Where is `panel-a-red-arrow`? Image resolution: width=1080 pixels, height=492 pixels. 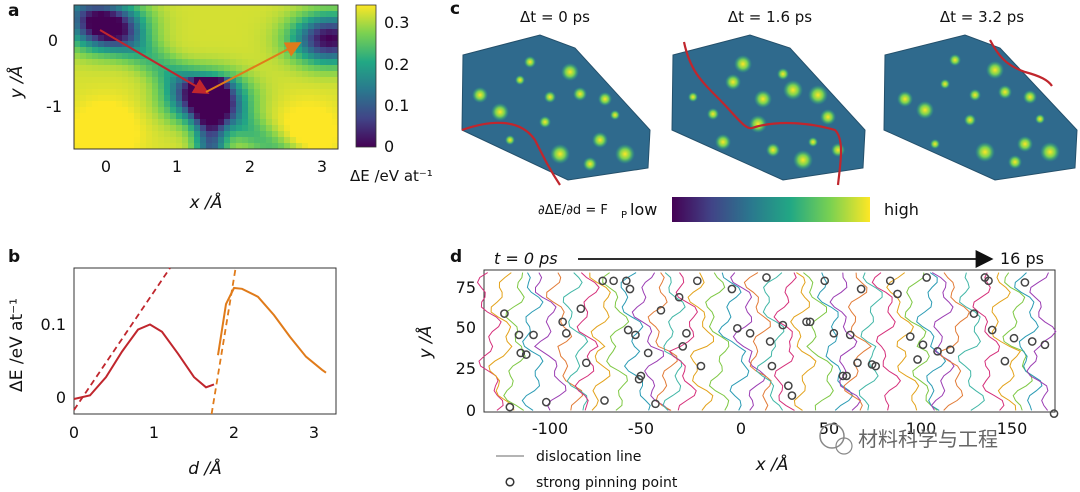
panel-a-red-arrow is located at coordinates (154, 62).